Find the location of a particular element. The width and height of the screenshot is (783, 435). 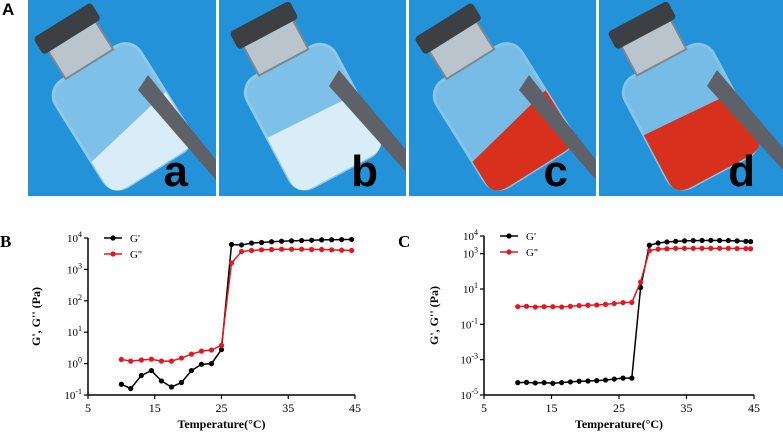

panel-letter-c: C is located at coordinates (404, 241).